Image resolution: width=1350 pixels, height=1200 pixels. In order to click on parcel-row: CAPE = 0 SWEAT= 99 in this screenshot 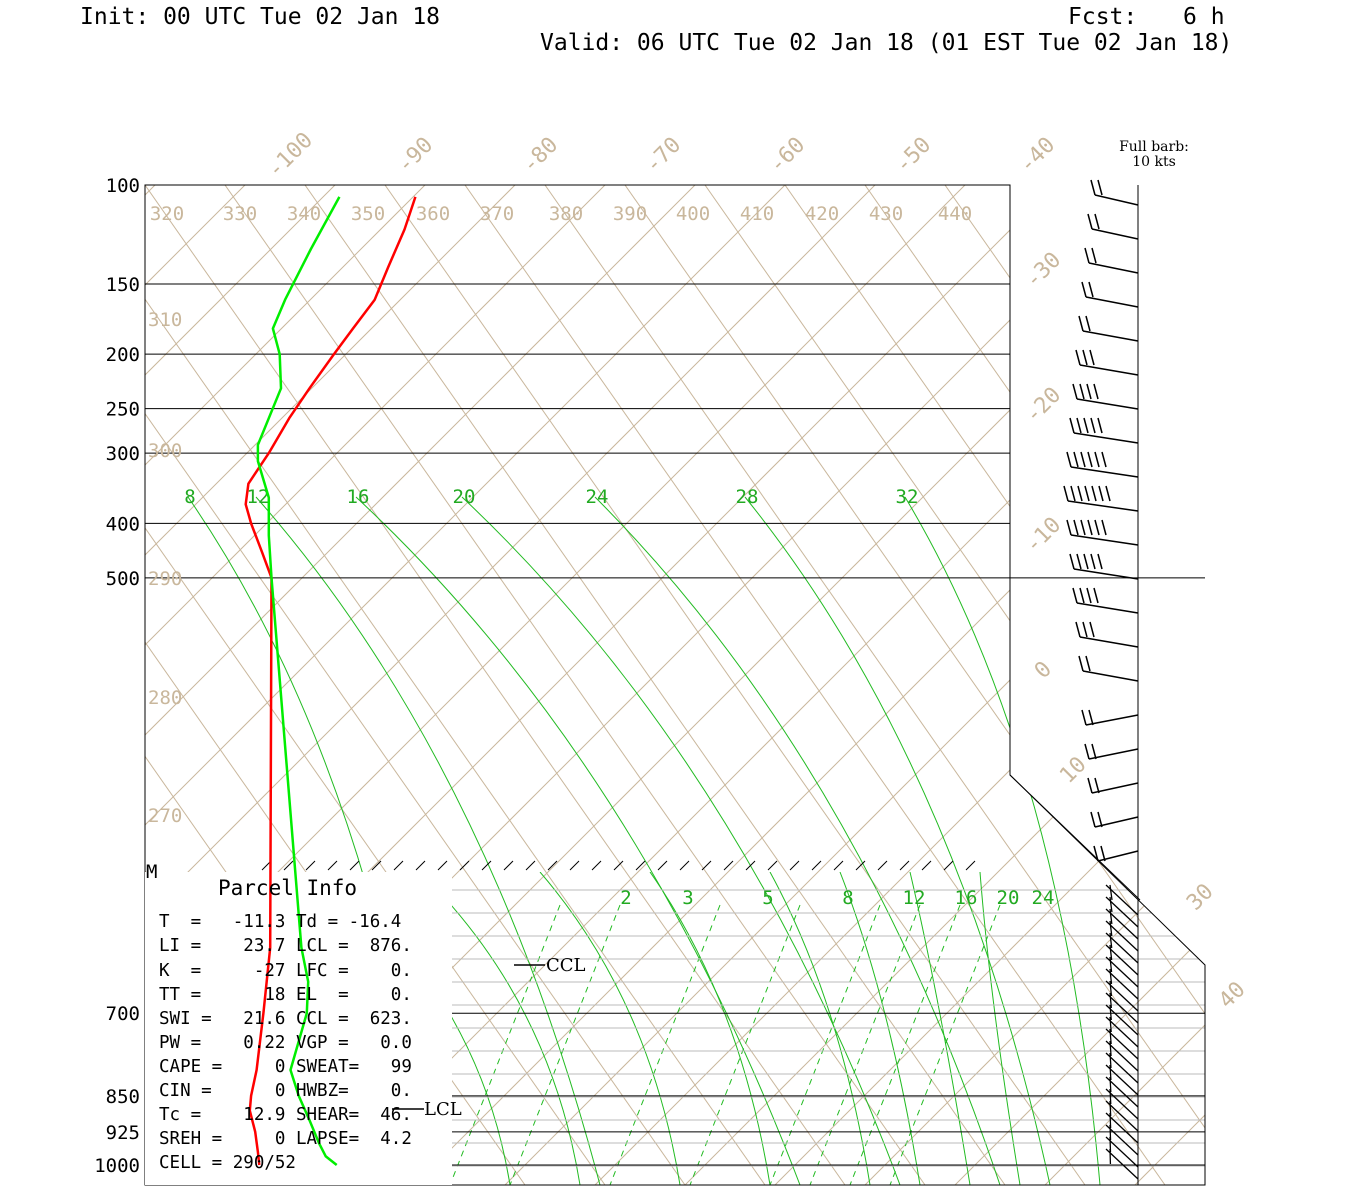, I will do `click(285, 1067)`.